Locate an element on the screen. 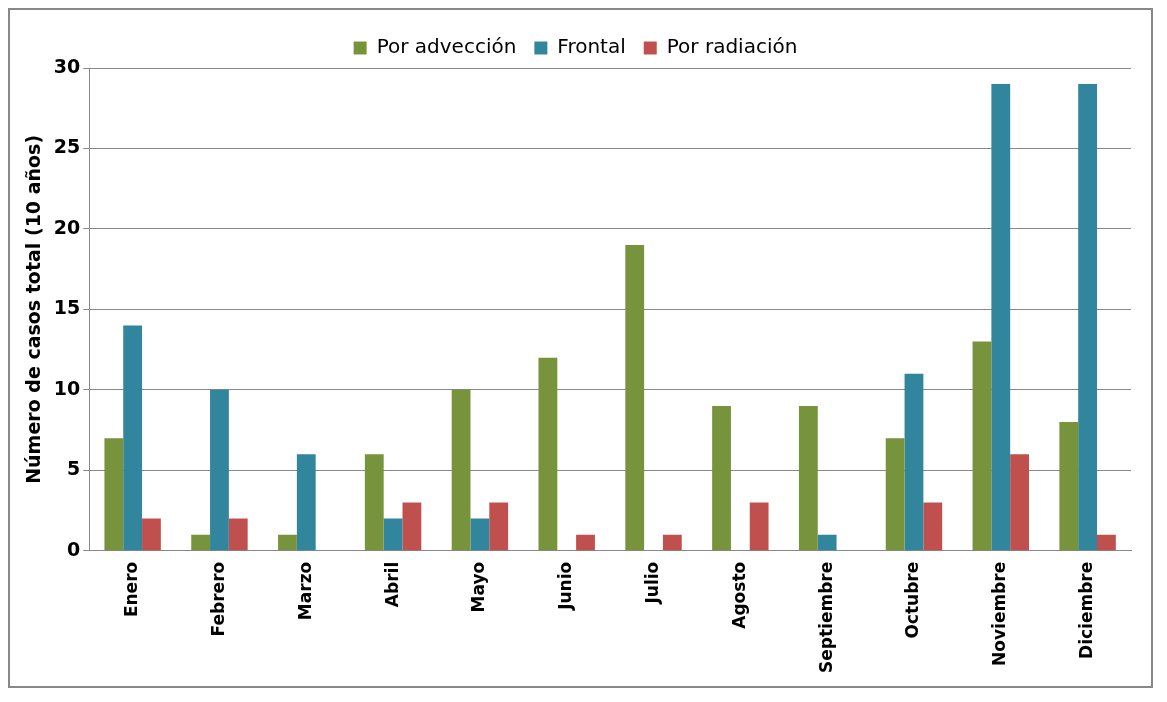 This screenshot has width=1167, height=702. y-axis-title: Número de casos total (10 años) is located at coordinates (33, 309).